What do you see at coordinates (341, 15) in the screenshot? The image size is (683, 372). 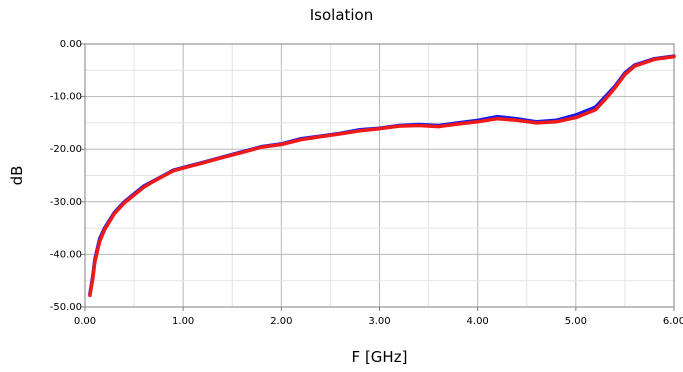 I see `chart-title: Isolation` at bounding box center [341, 15].